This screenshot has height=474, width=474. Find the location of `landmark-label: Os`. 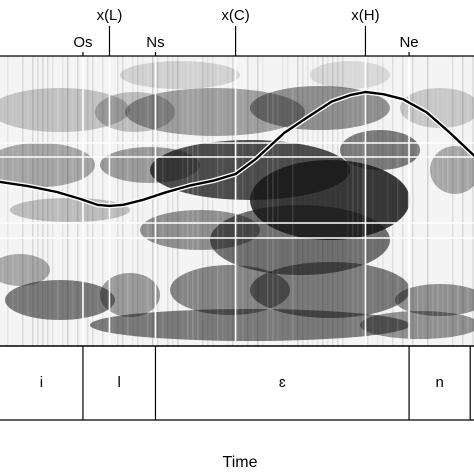

landmark-label: Os is located at coordinates (82, 42).